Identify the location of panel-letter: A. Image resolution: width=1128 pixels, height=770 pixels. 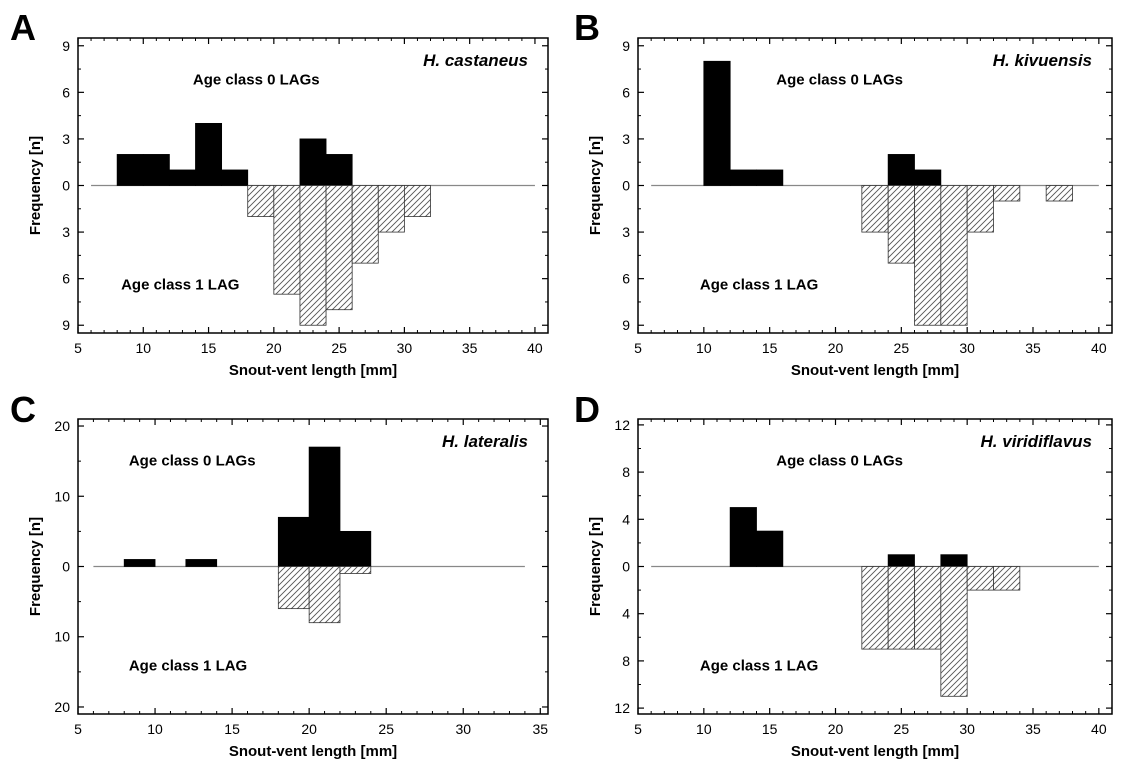
(23, 27).